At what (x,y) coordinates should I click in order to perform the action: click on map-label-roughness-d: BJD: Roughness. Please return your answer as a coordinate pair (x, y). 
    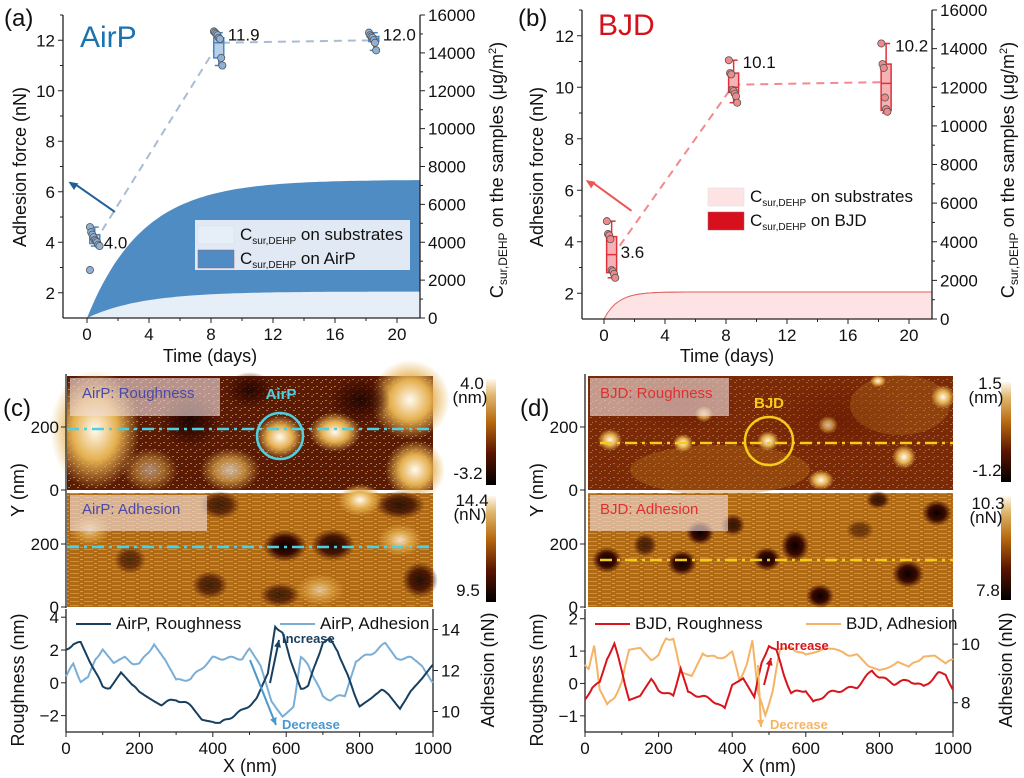
    Looking at the image, I should click on (656, 393).